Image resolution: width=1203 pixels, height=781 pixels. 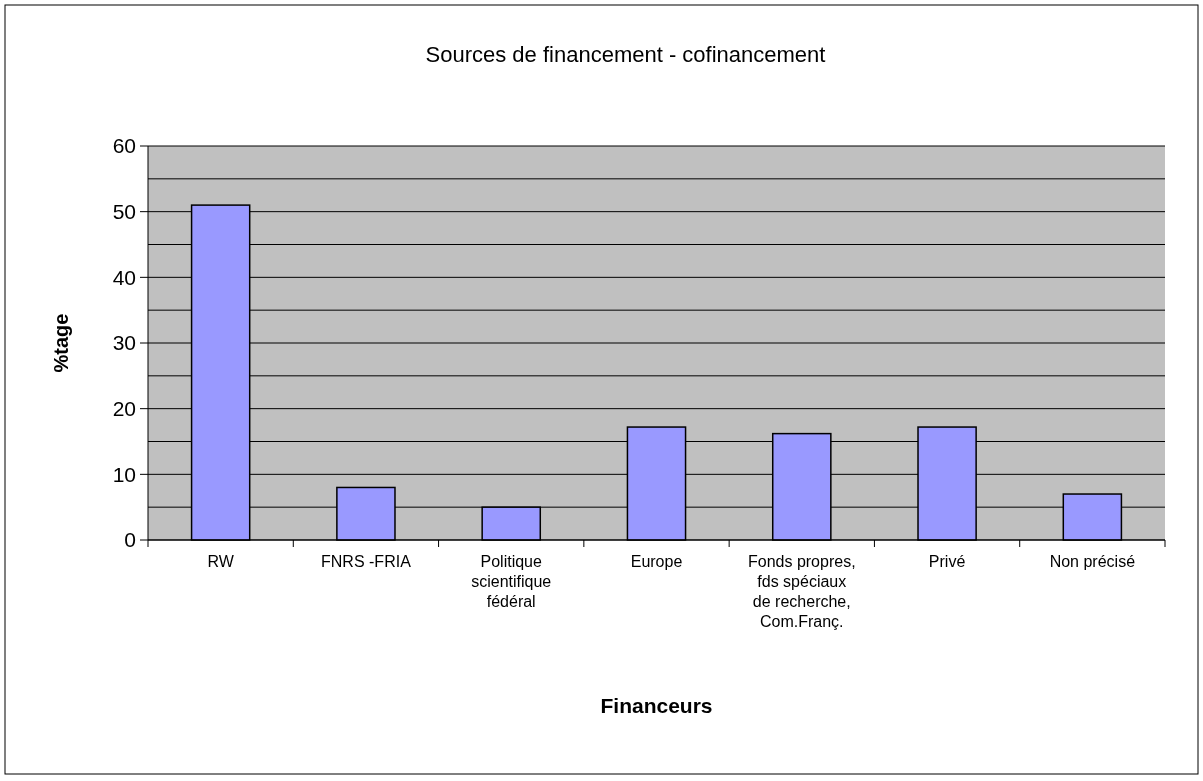 I want to click on x-tick-label: Fonds propres, fds spéciaux de recherche, Com.Franç., so click(x=801, y=591).